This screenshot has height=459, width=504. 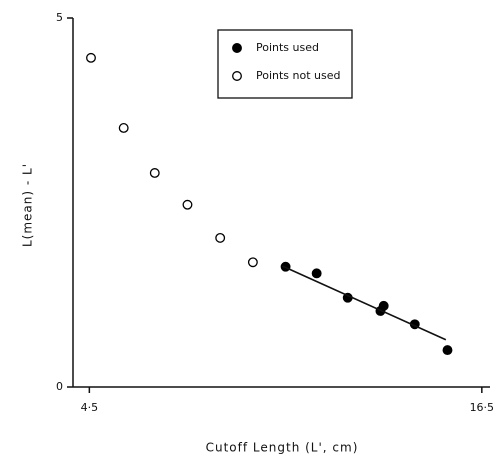 I want to click on x-tick-label: 16·5, so click(x=482, y=407).